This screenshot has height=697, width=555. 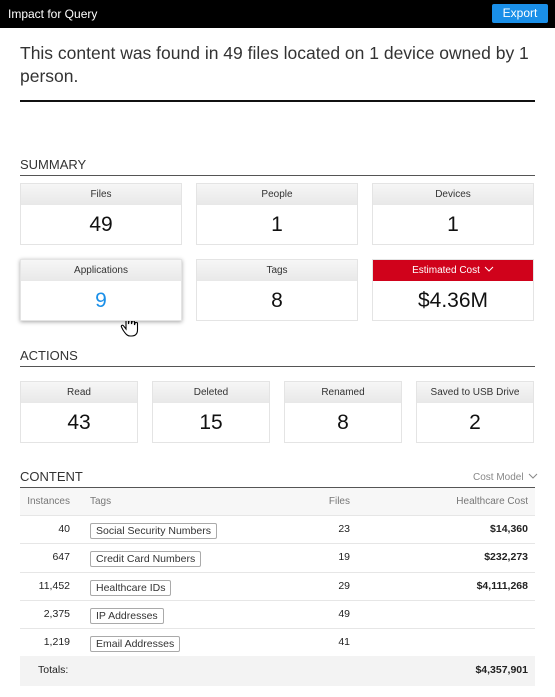 I want to click on stat-card: Files 49, so click(x=101, y=214).